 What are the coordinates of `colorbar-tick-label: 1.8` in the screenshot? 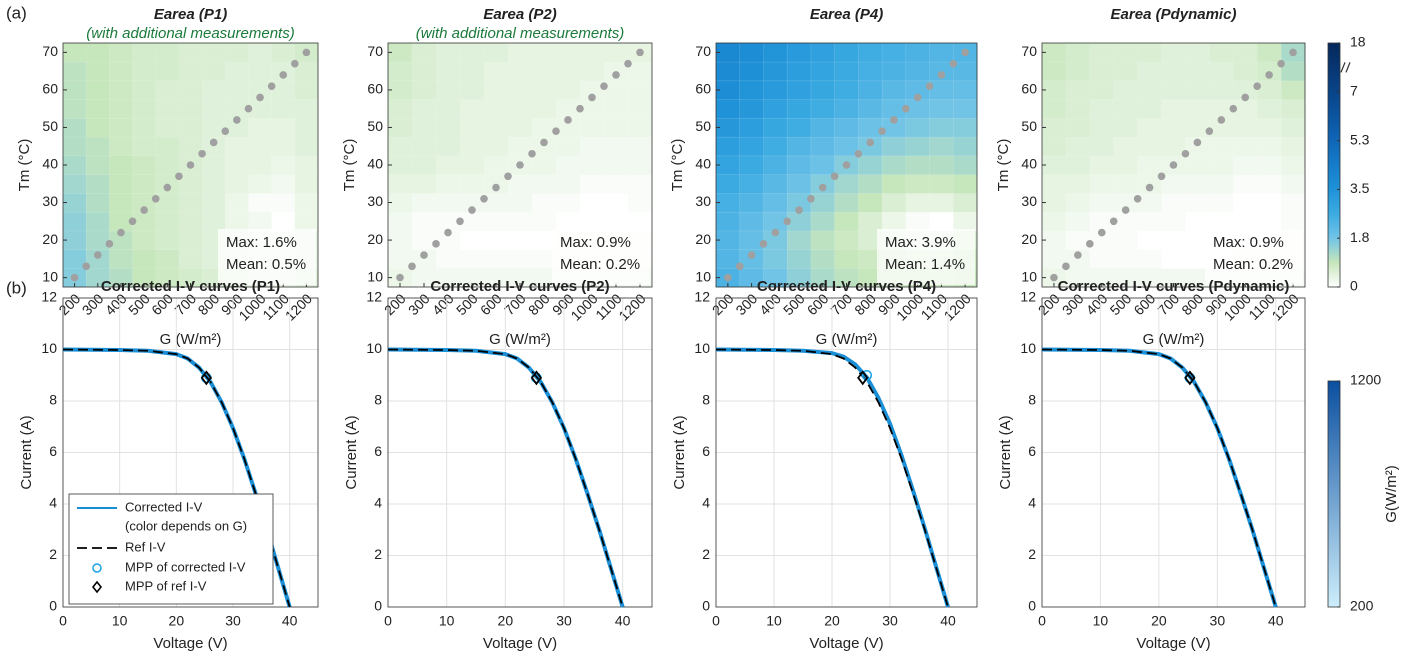 It's located at (1360, 237).